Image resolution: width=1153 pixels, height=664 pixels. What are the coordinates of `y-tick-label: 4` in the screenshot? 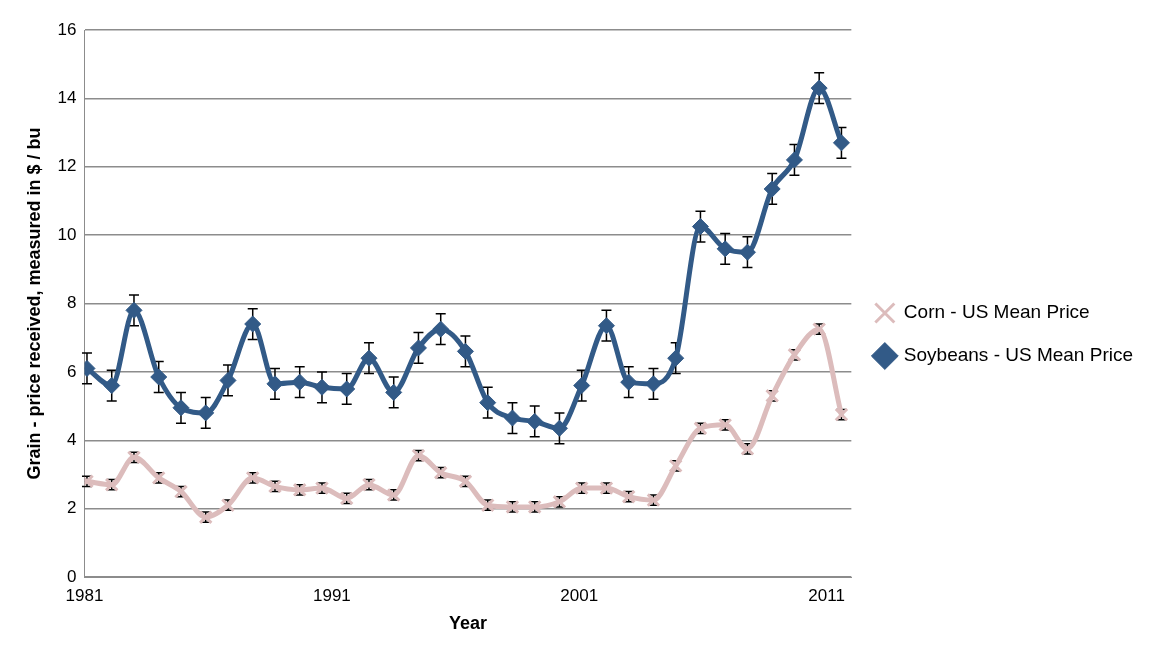 It's located at (72, 439).